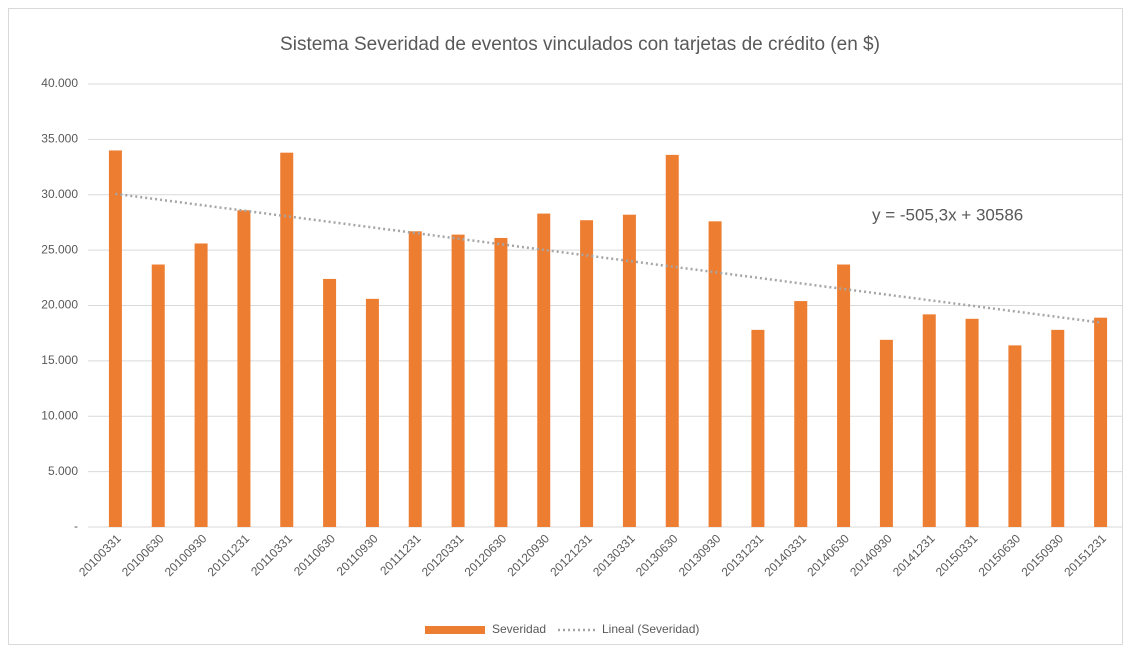 The image size is (1131, 650). What do you see at coordinates (59, 249) in the screenshot?
I see `y-tick-label: 25.000` at bounding box center [59, 249].